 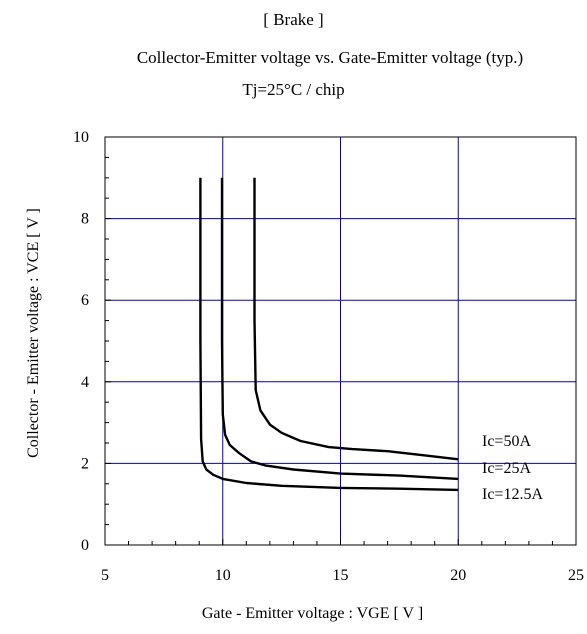 I want to click on series-label-3: Ic=12.5A, so click(x=512, y=494).